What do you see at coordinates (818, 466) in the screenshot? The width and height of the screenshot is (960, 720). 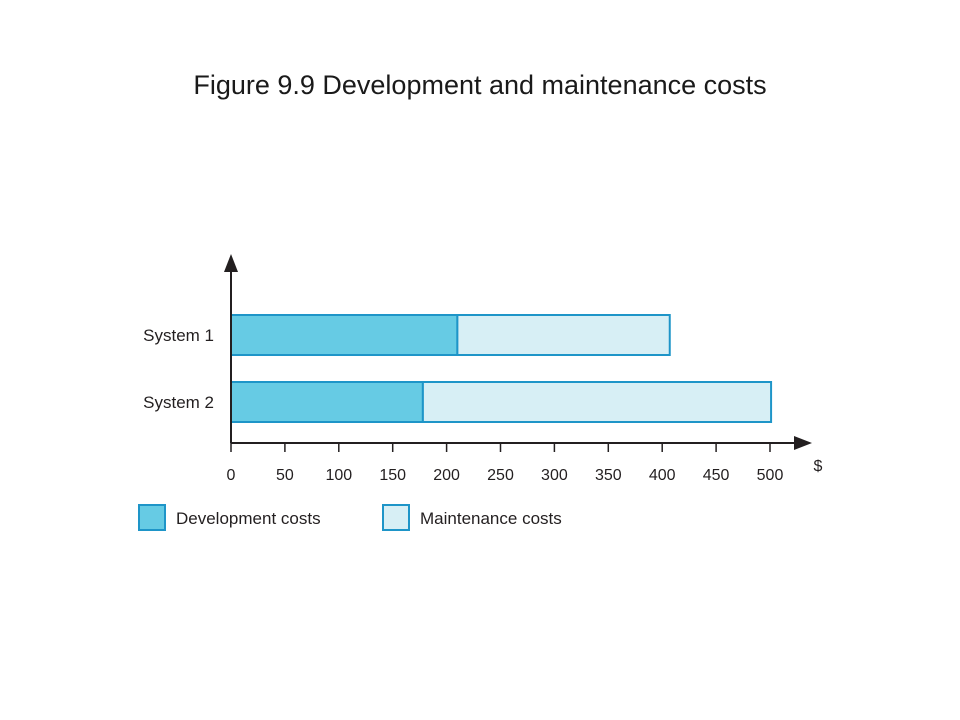 I see `x-axis-unit-label: $` at bounding box center [818, 466].